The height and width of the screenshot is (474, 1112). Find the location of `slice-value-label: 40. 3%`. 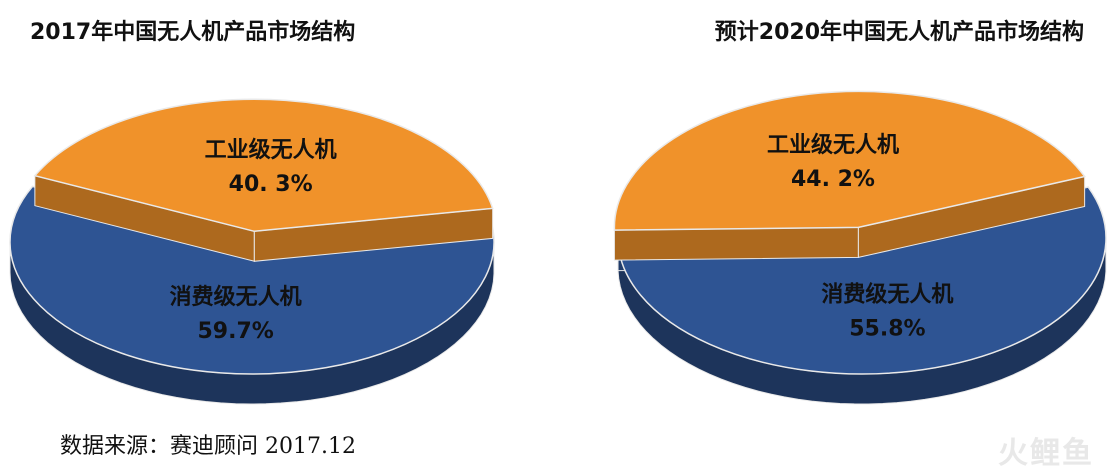

slice-value-label: 40. 3% is located at coordinates (271, 184).